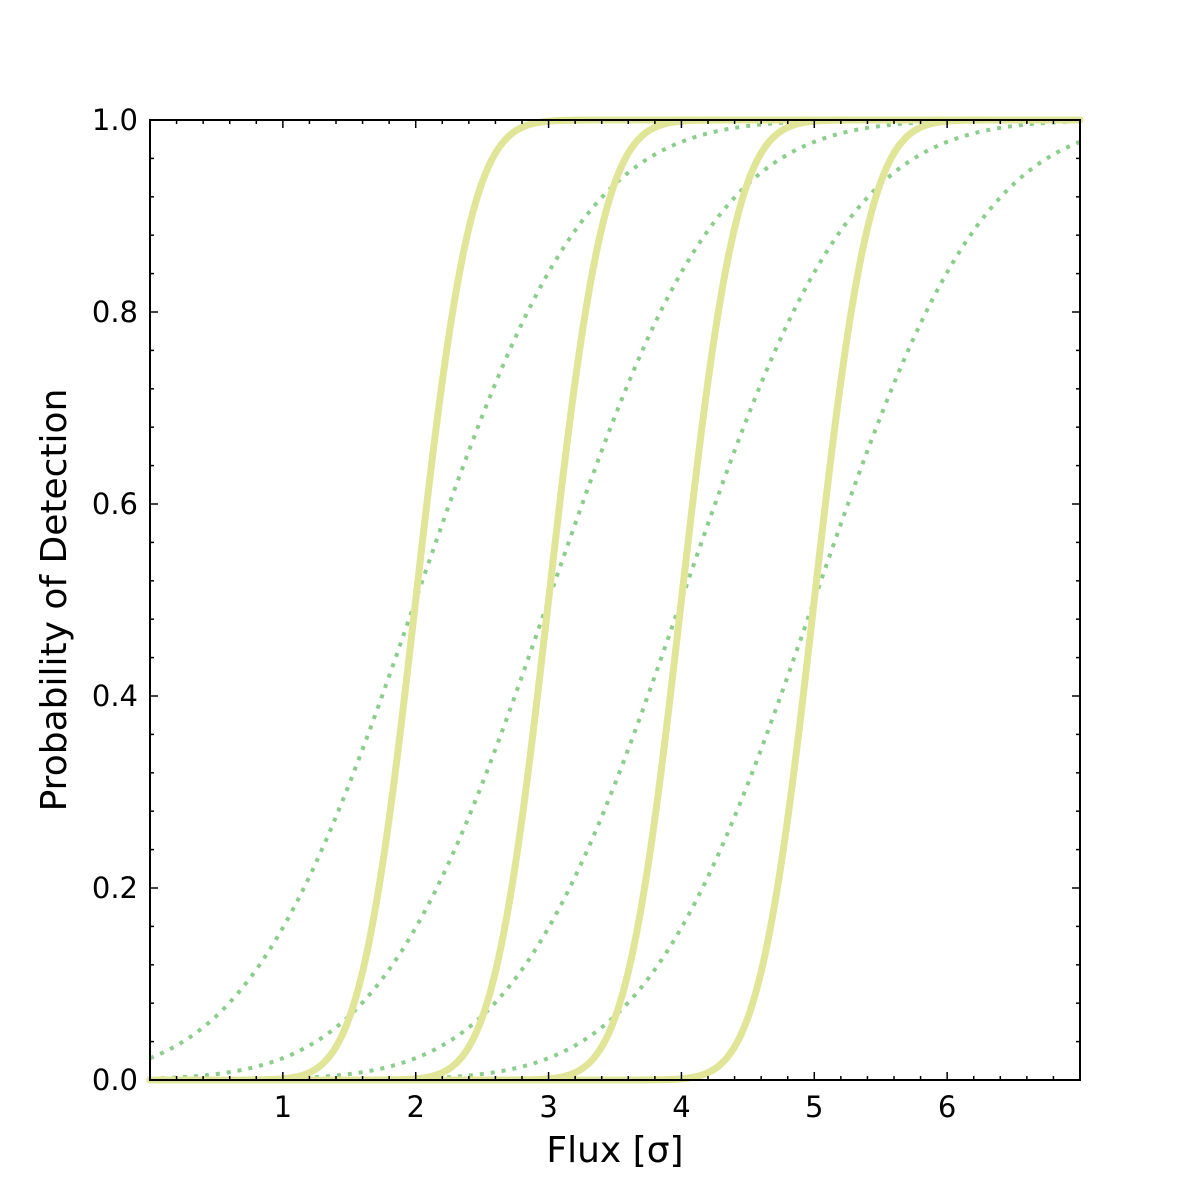 This screenshot has width=1200, height=1200. I want to click on y-tick-label: 1.0, so click(115, 120).